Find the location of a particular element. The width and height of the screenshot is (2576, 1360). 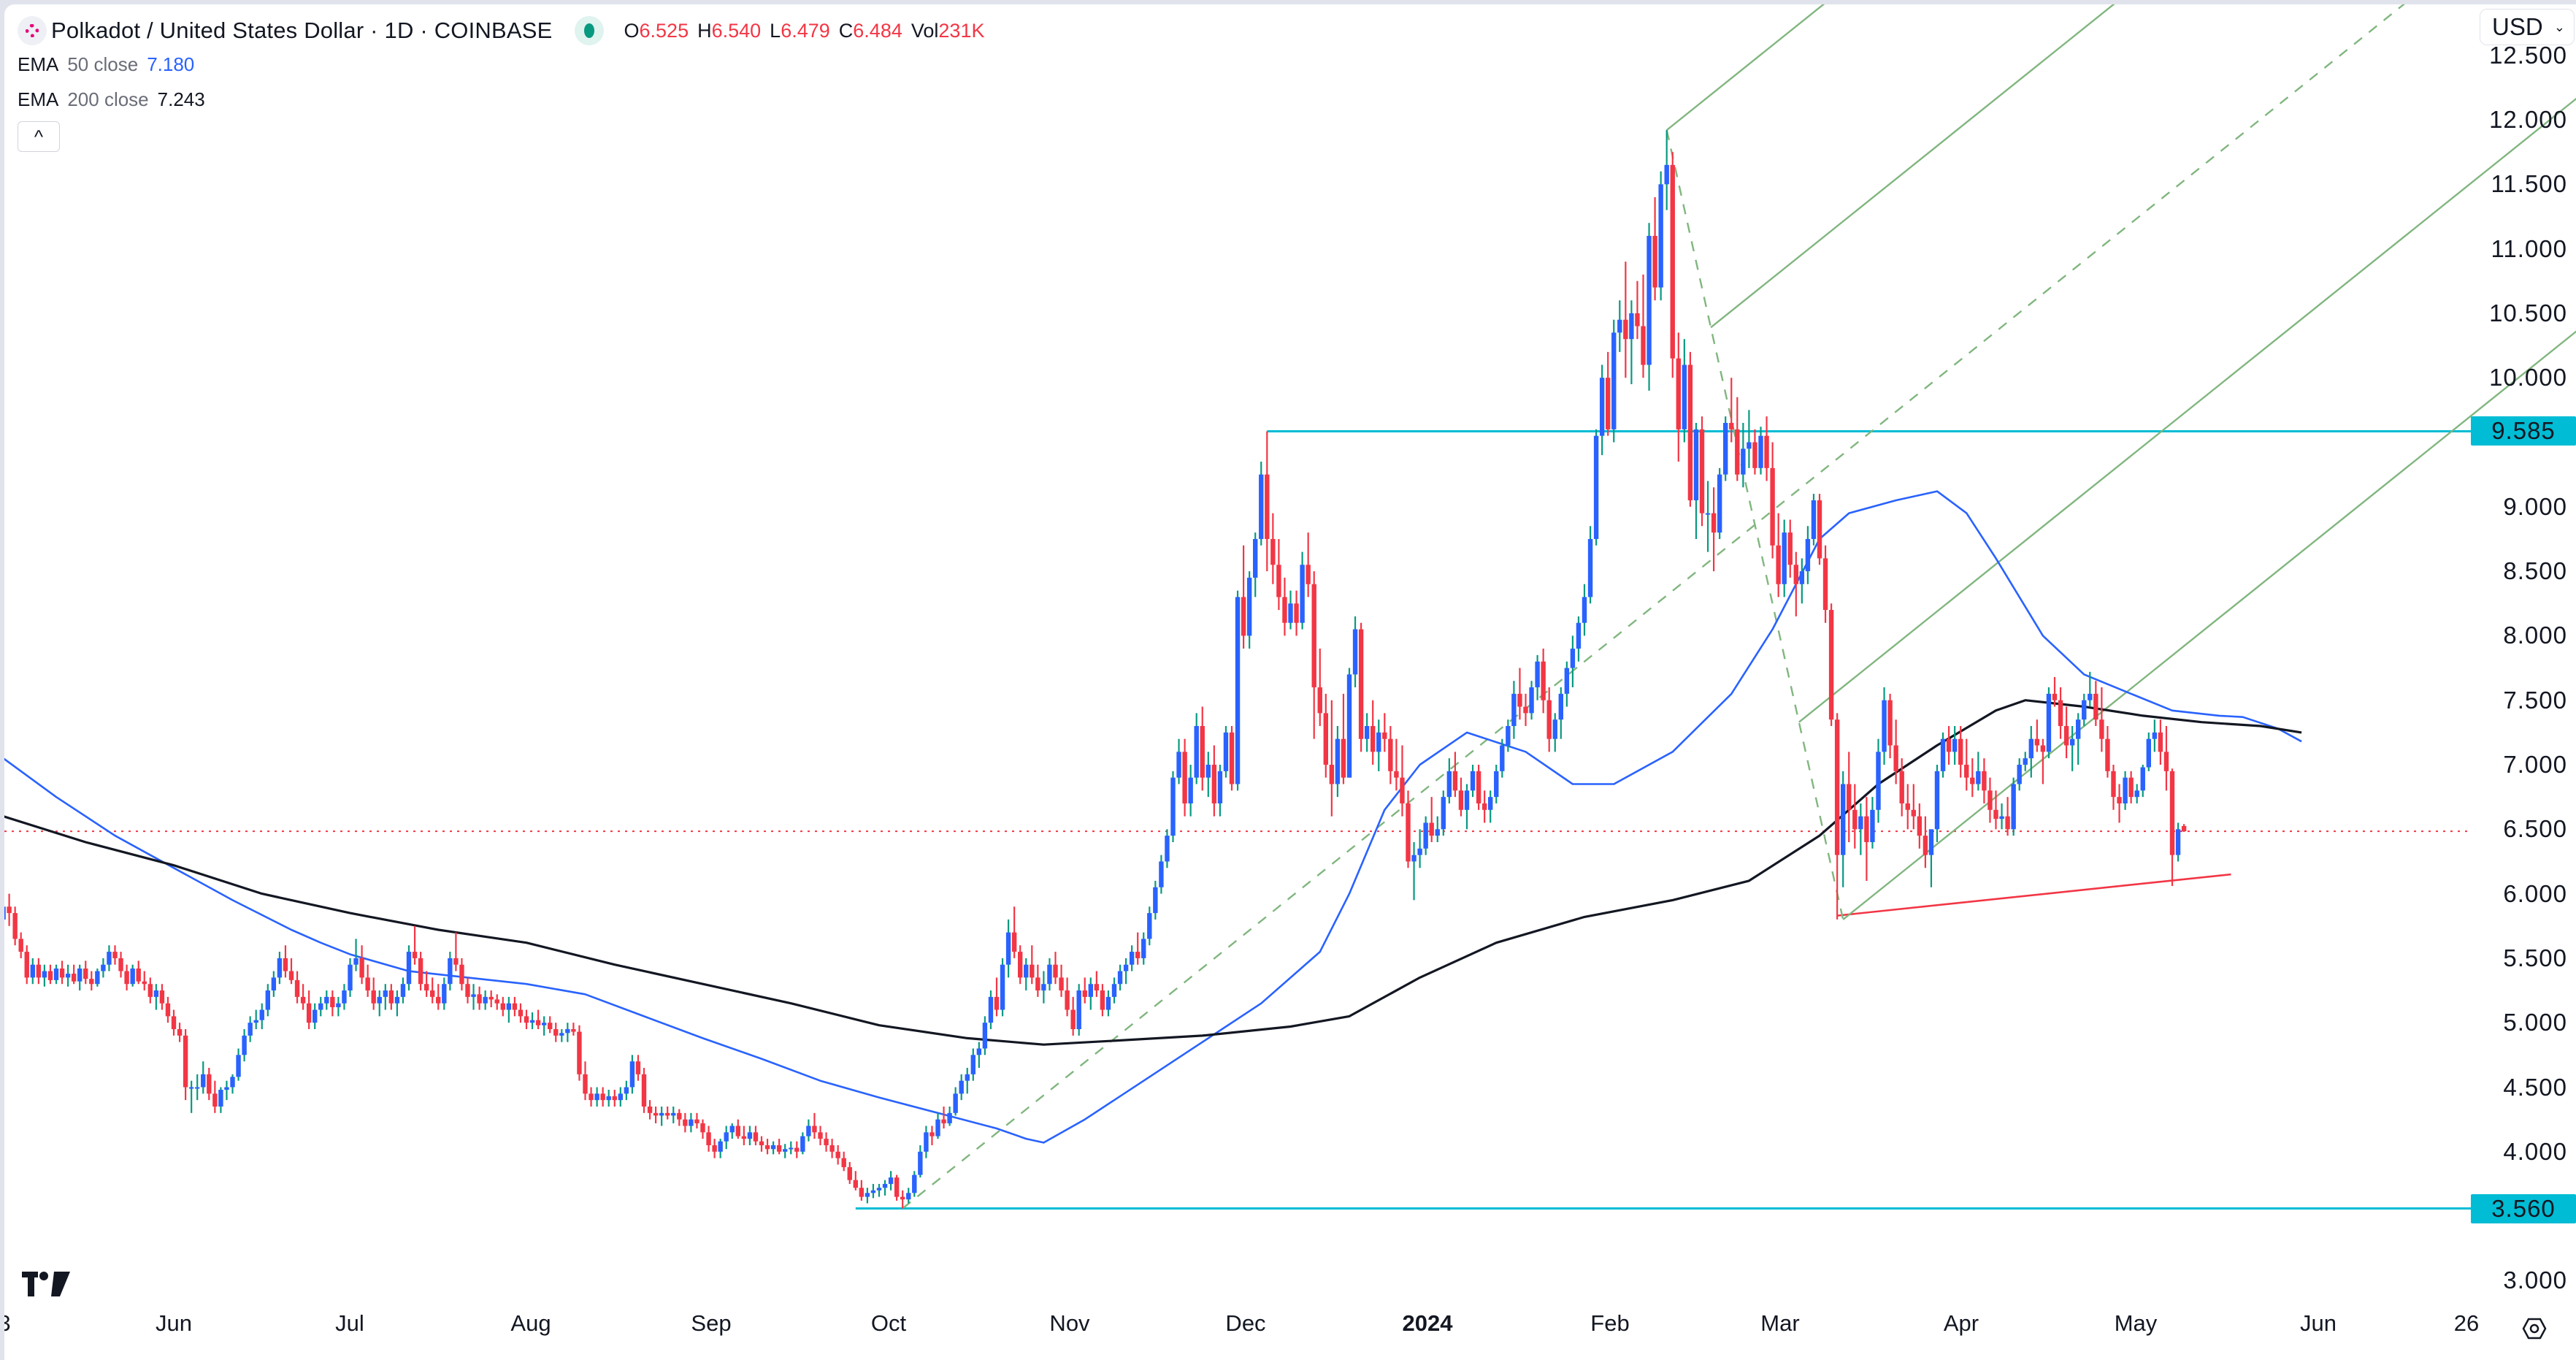

currency-selector: USD ⌄ is located at coordinates (2527, 27).